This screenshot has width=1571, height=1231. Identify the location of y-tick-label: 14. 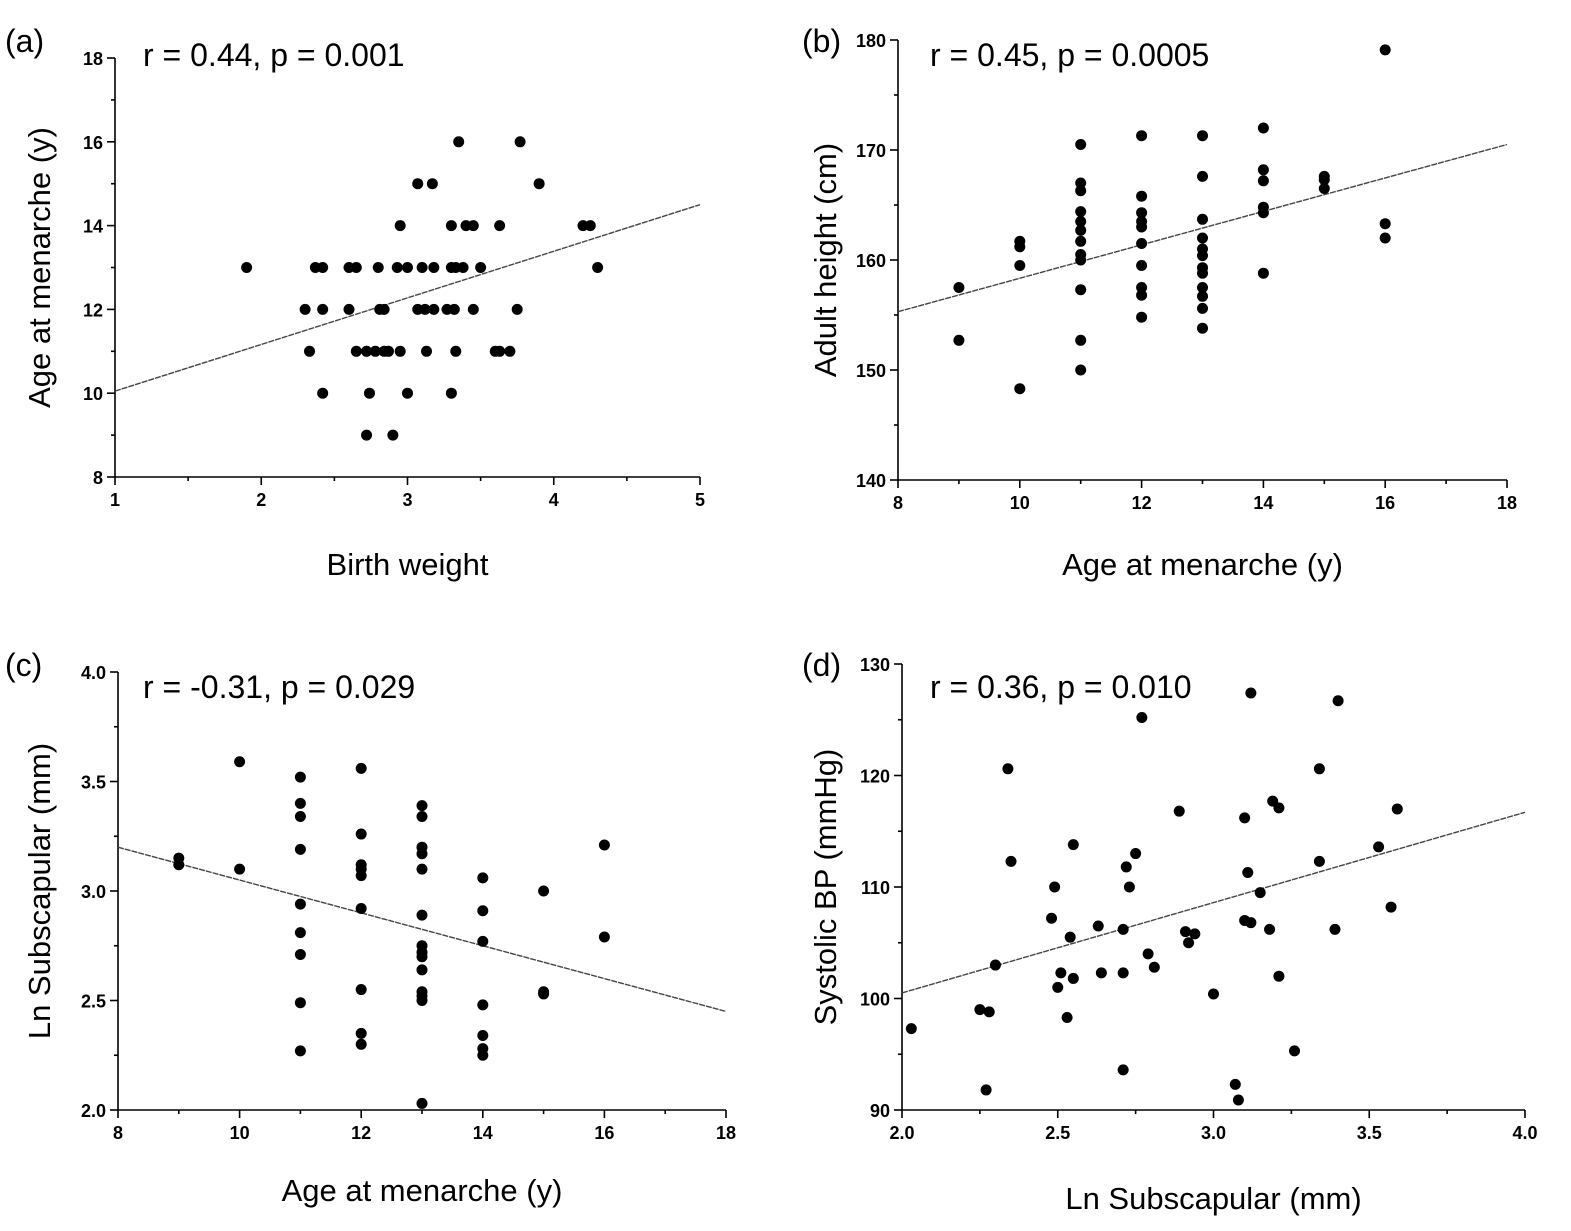
(93, 227).